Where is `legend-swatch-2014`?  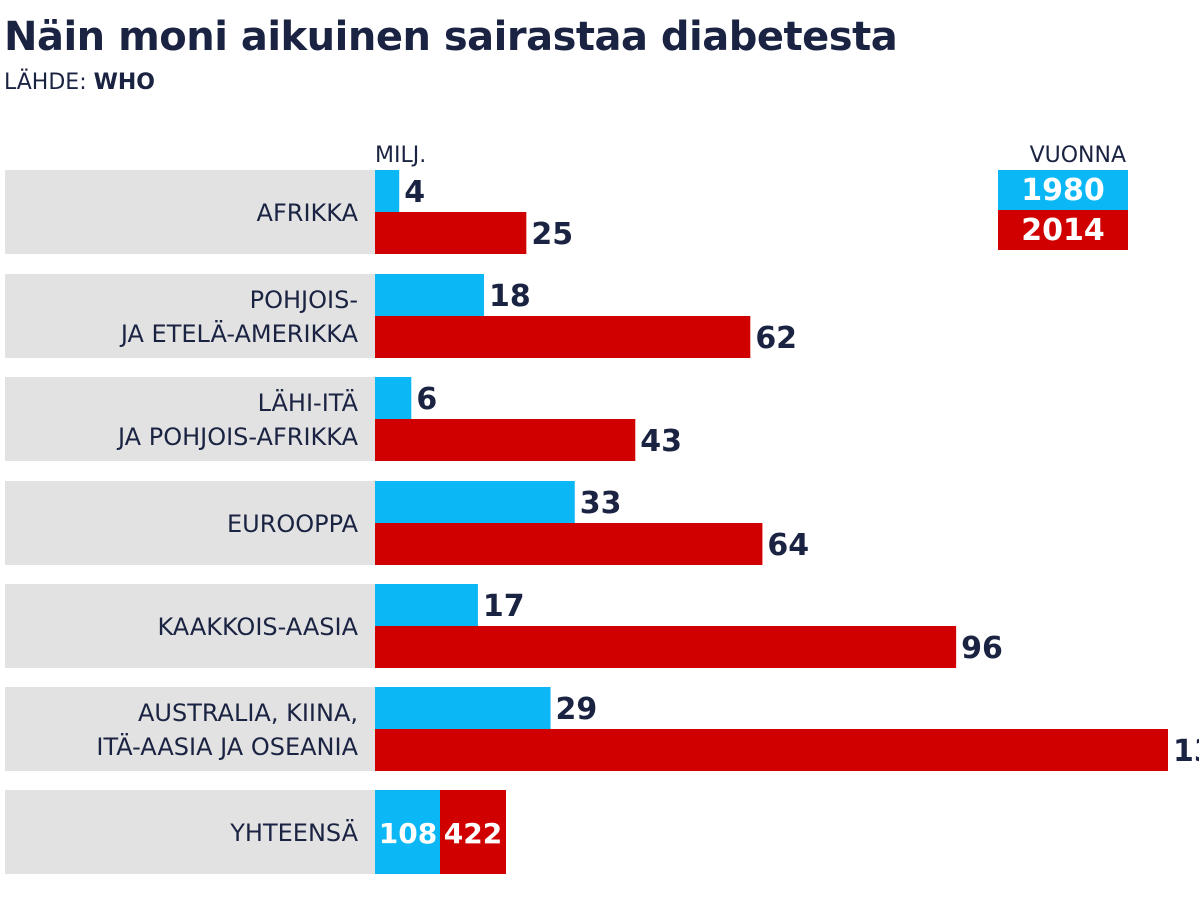 legend-swatch-2014 is located at coordinates (1063, 230).